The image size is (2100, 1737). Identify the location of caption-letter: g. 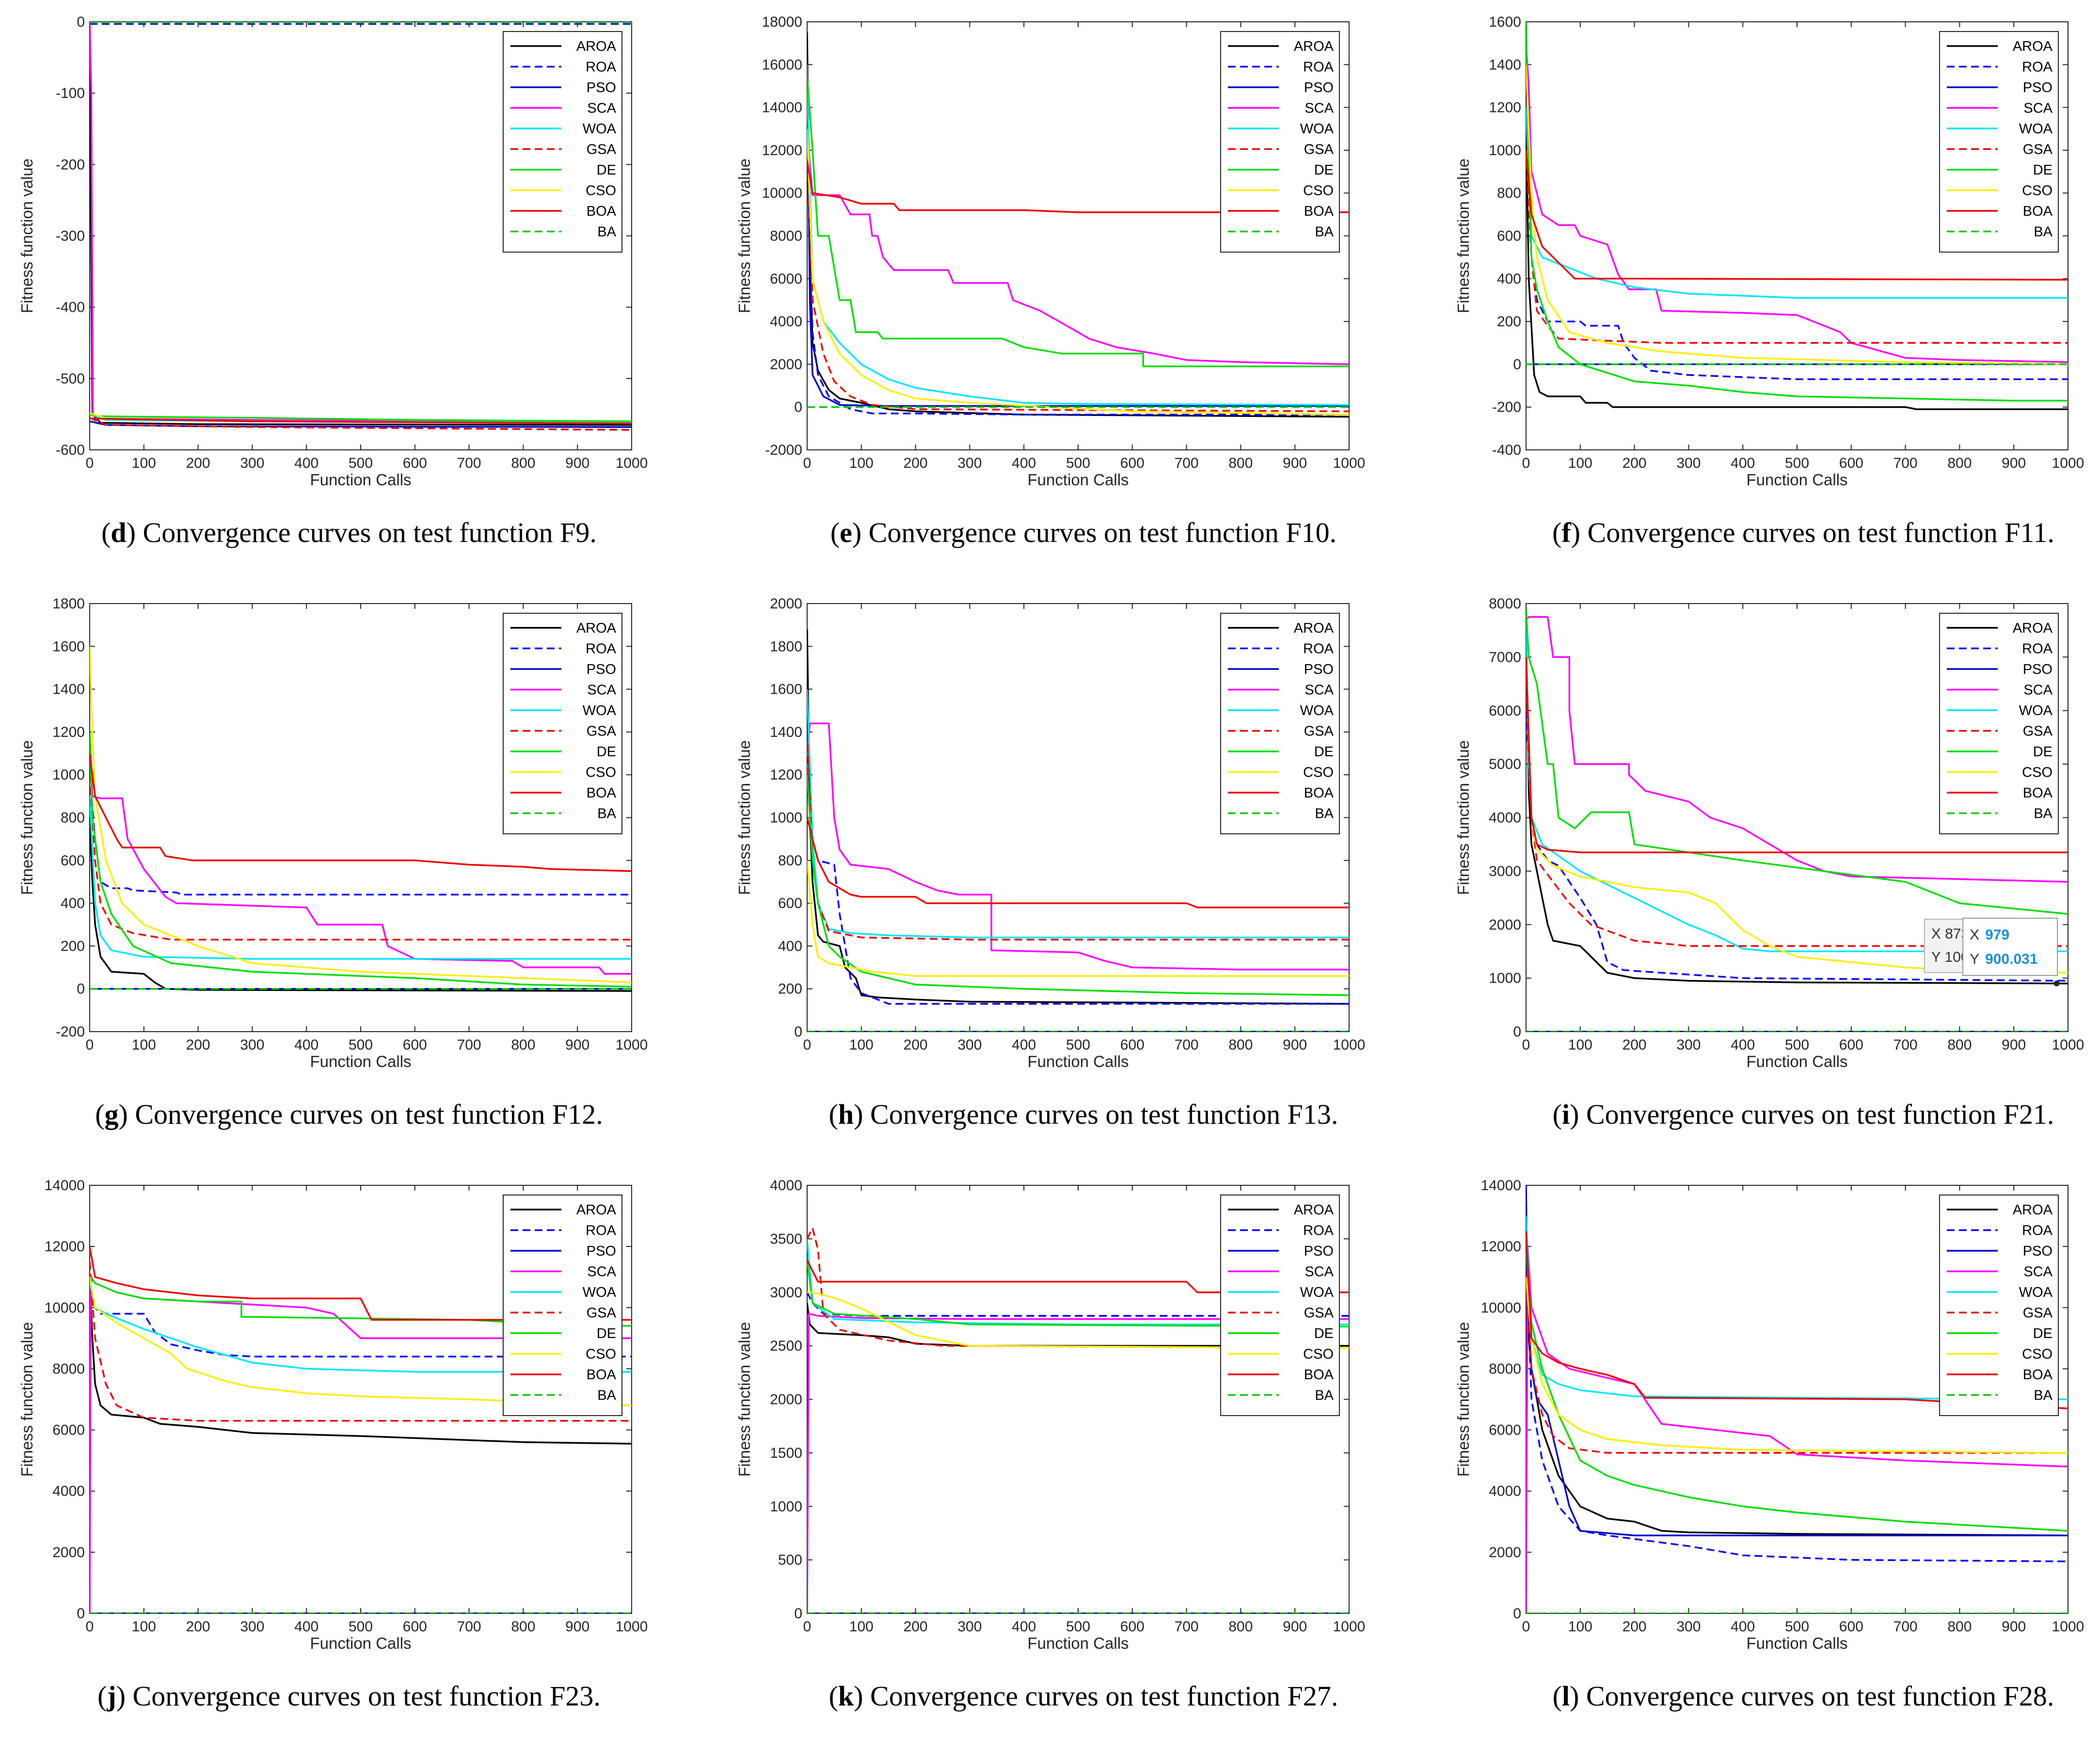
(112, 1114).